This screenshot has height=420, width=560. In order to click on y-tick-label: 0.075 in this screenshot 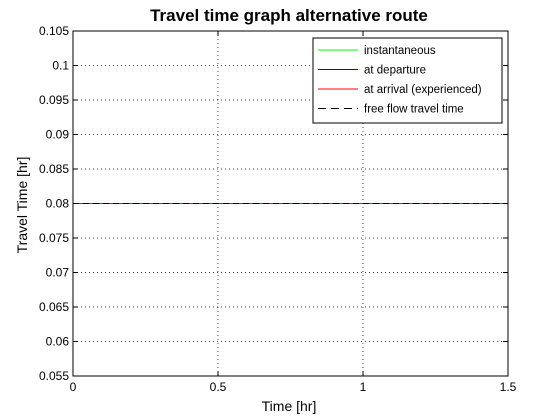, I will do `click(54, 238)`.